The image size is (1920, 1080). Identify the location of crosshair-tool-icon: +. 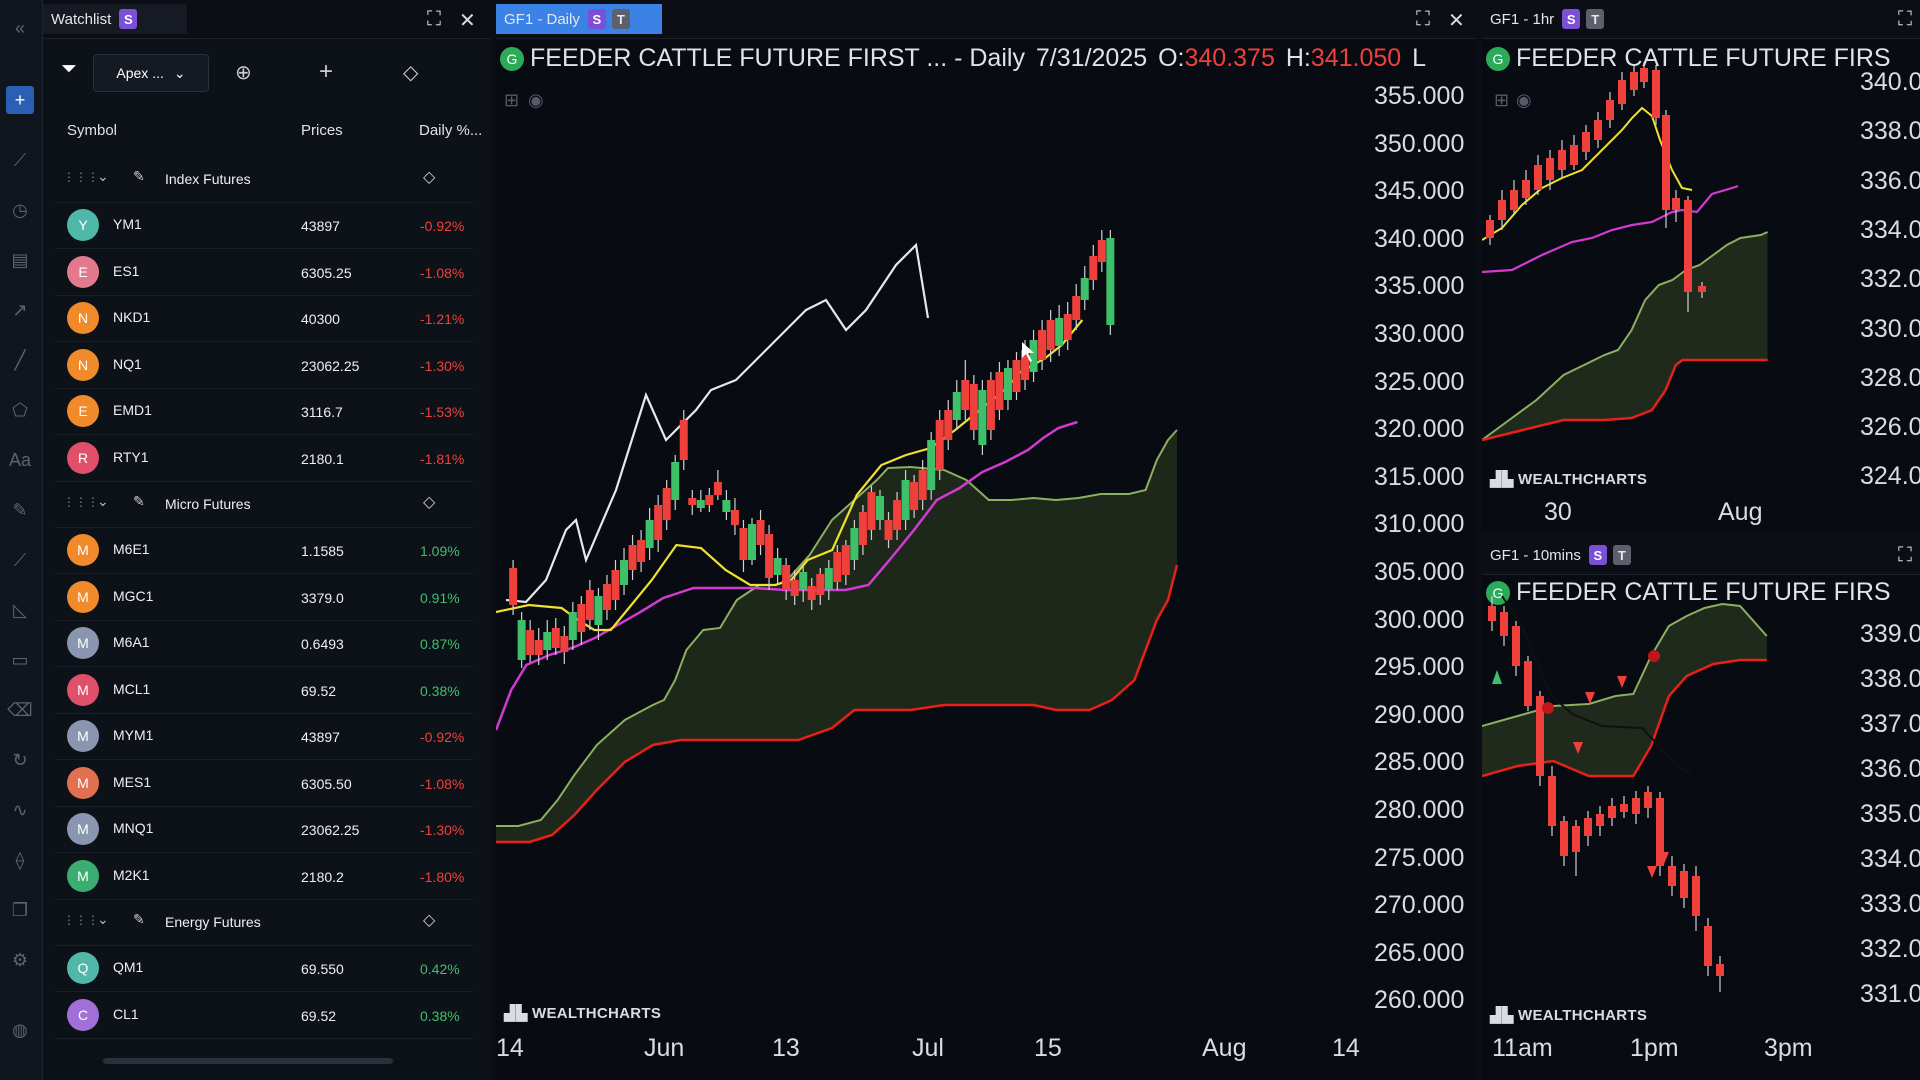
(20, 100).